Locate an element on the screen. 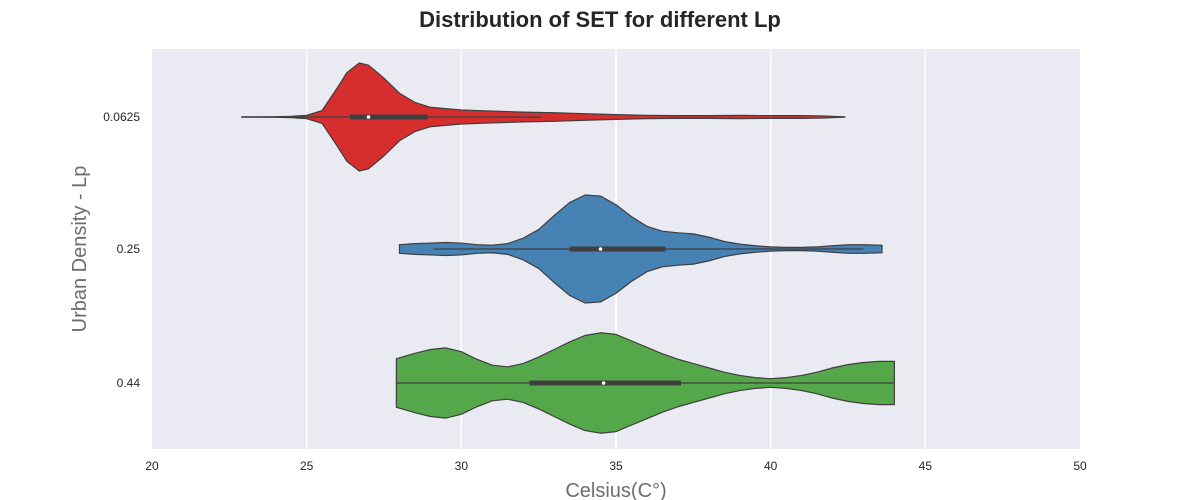 The height and width of the screenshot is (500, 1200). y-tick-label: 0.44 is located at coordinates (129, 383).